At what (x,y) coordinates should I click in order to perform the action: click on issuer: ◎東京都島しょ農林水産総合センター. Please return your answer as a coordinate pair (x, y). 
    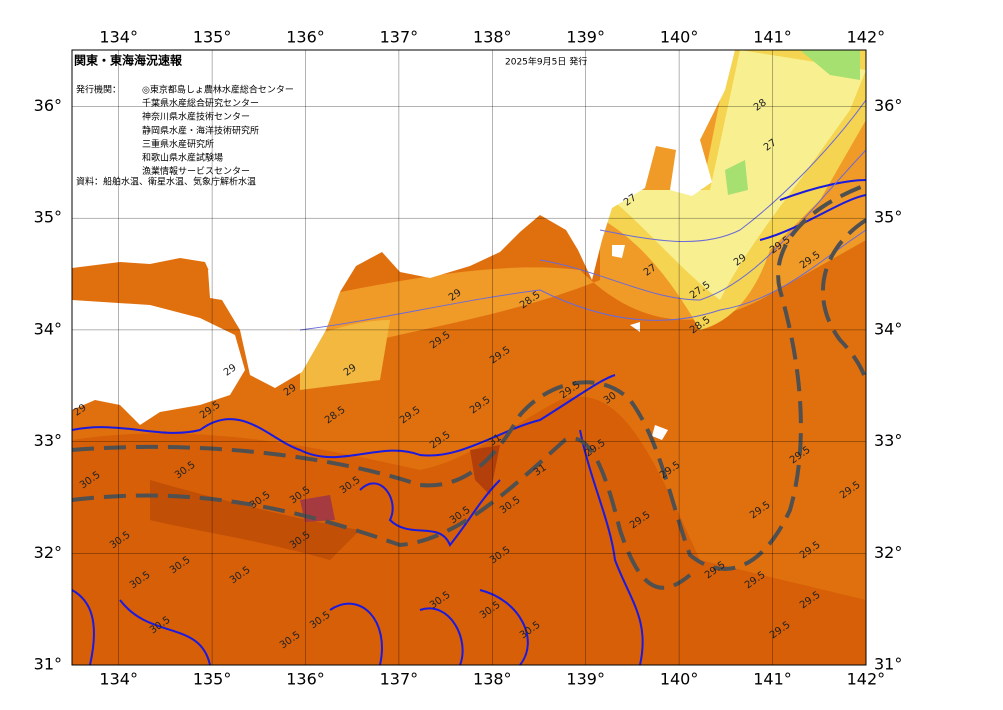
    Looking at the image, I should click on (218, 90).